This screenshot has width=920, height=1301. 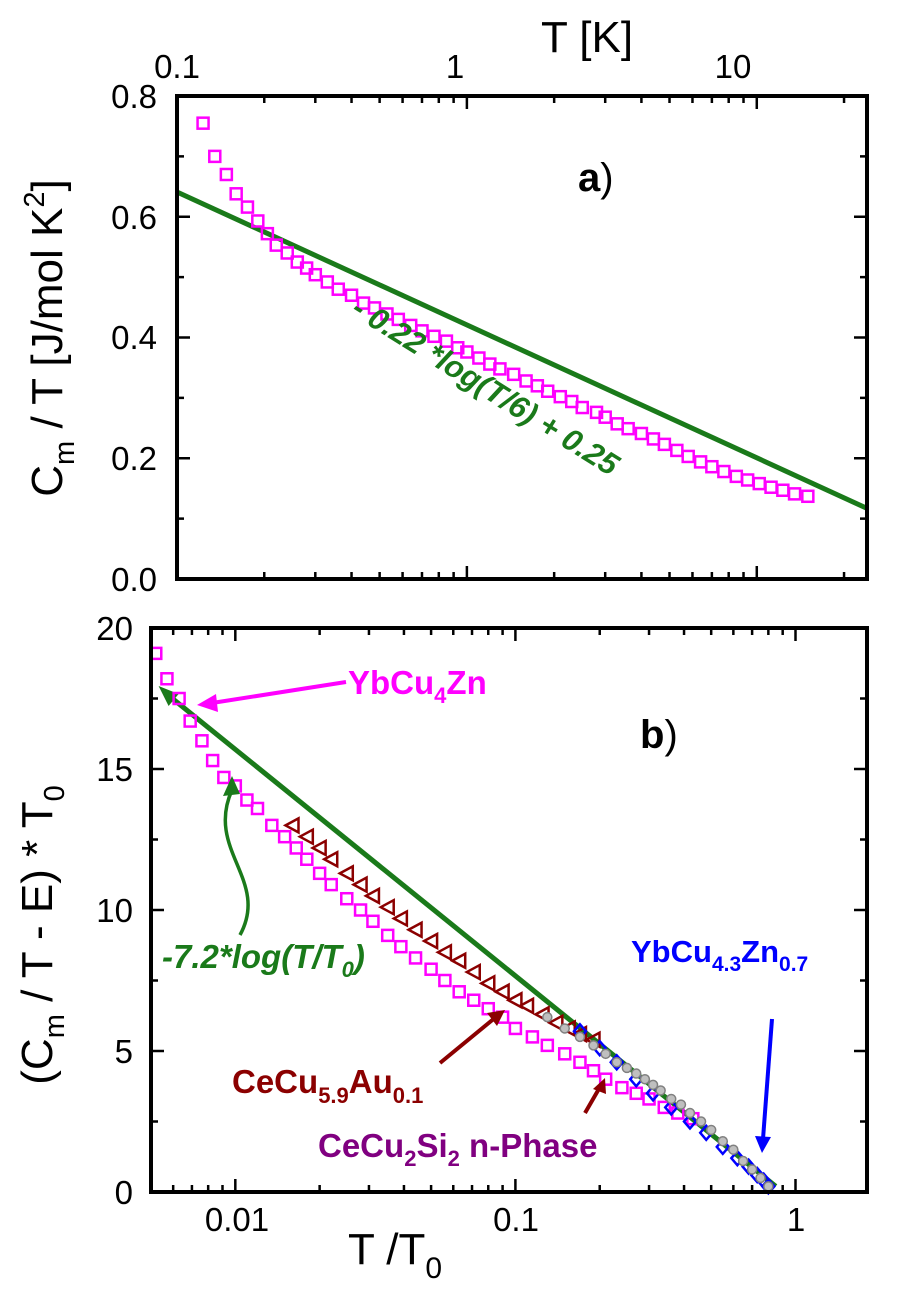 What do you see at coordinates (486, 386) in the screenshot?
I see `panel-a-fit-annotation: - 0.22 *log(T/6) + 0.25` at bounding box center [486, 386].